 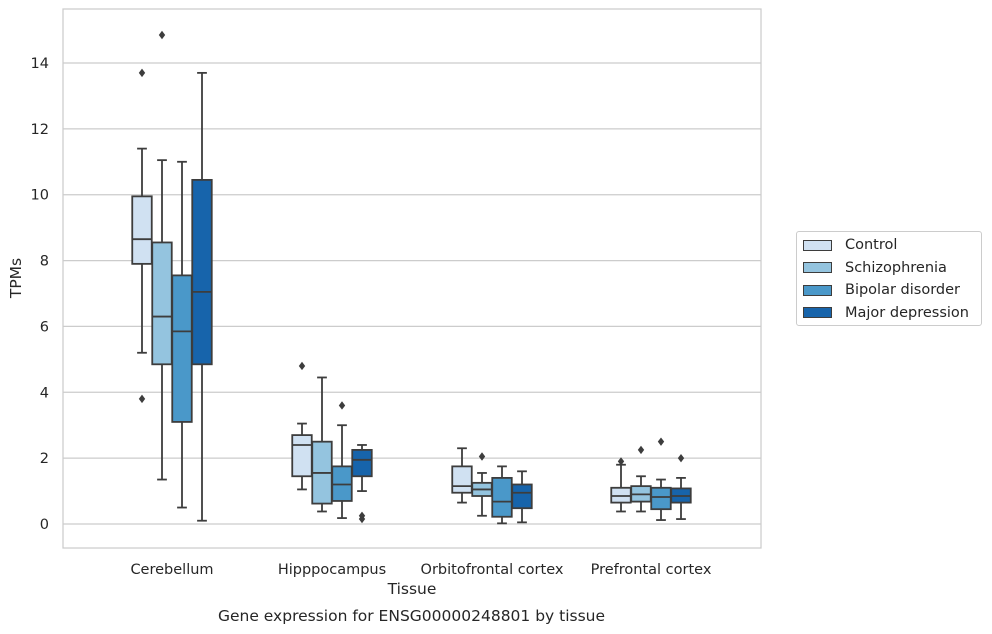 What do you see at coordinates (412, 589) in the screenshot?
I see `x-axis-label: Tissue` at bounding box center [412, 589].